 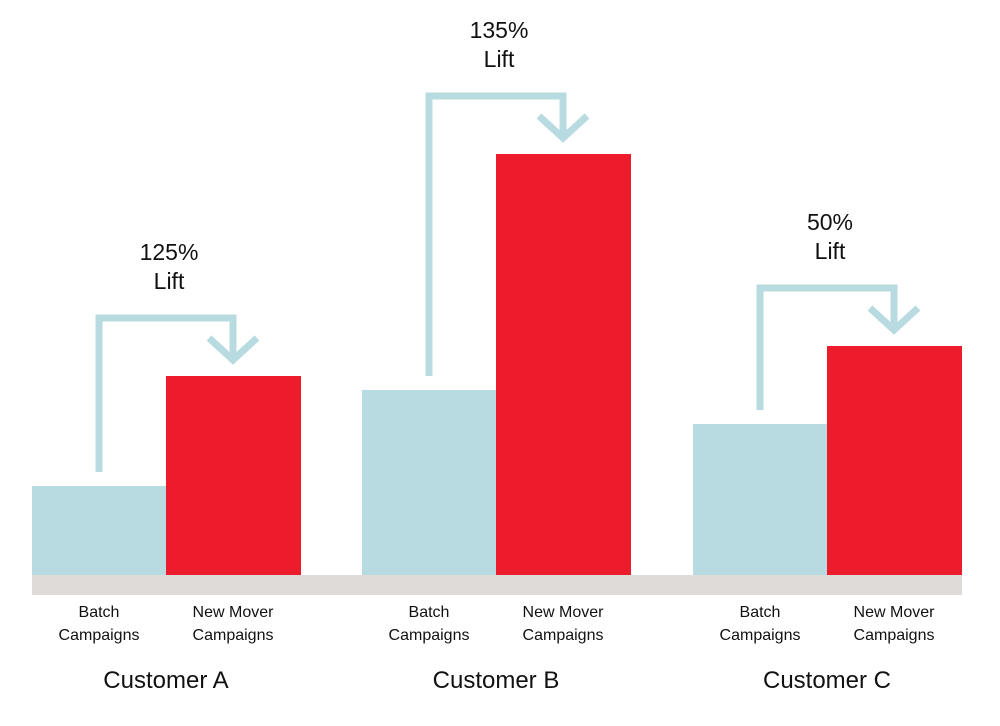 I want to click on lift-label: 135% Lift, so click(x=499, y=44).